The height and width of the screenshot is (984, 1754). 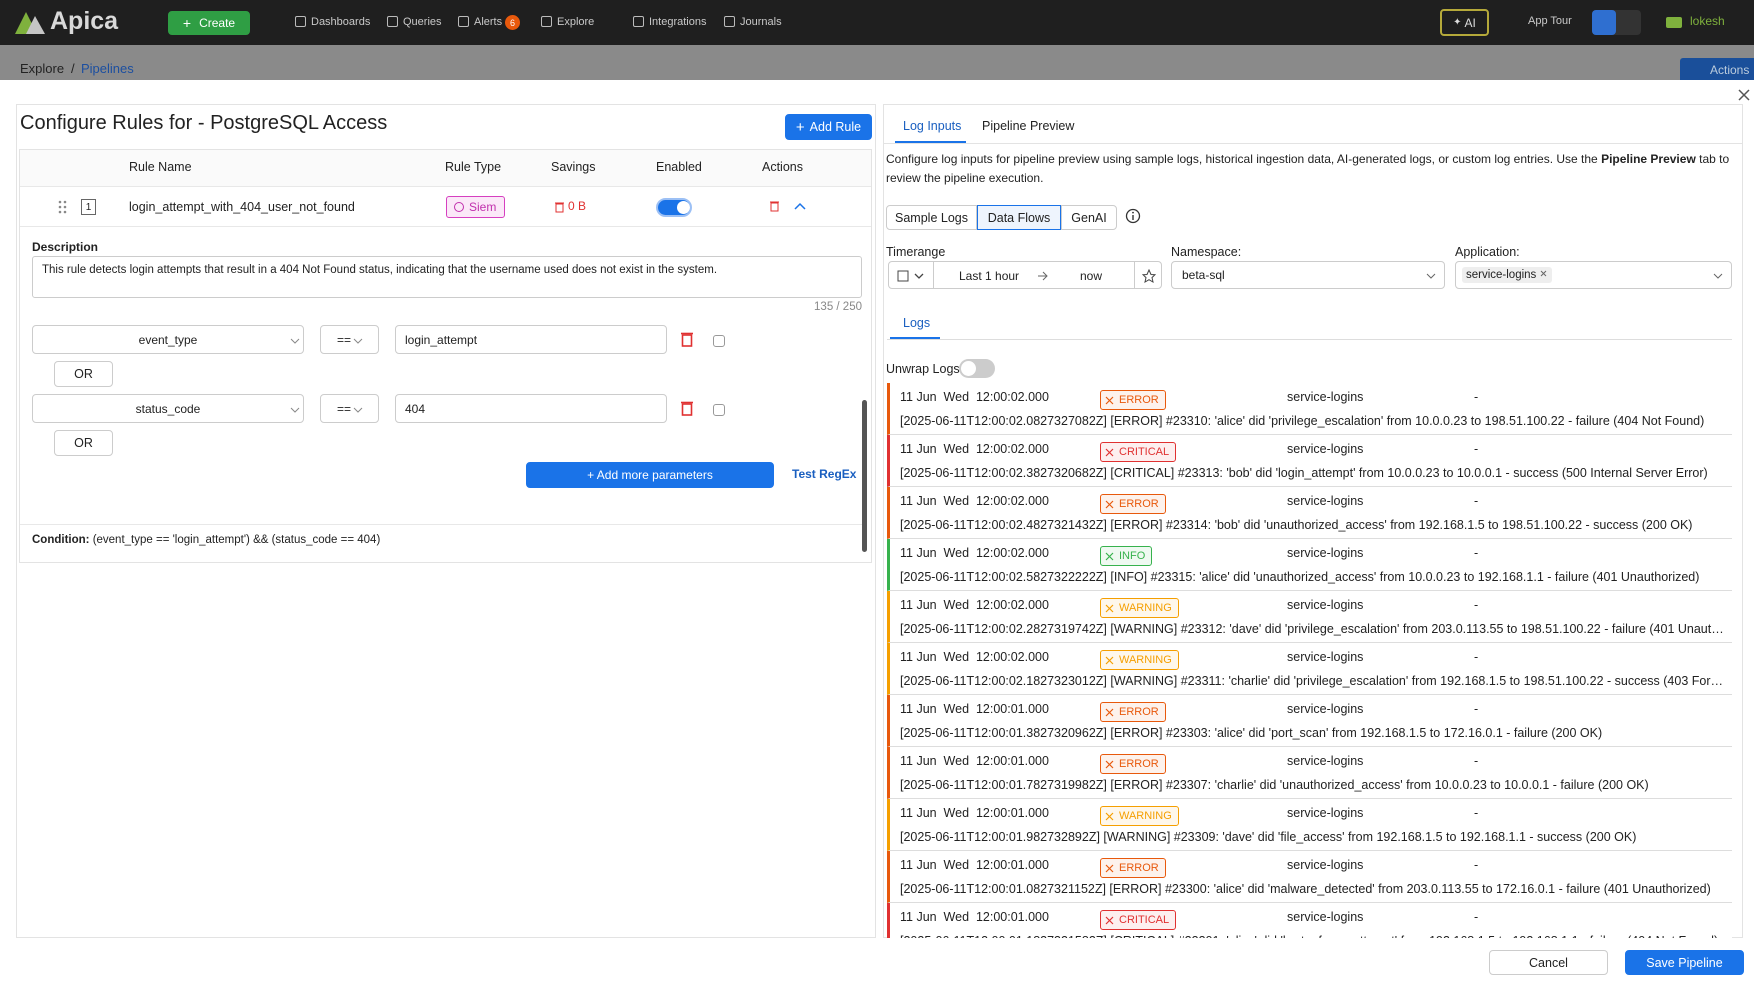 What do you see at coordinates (1684, 962) in the screenshot?
I see `save-button: Save Pipeline` at bounding box center [1684, 962].